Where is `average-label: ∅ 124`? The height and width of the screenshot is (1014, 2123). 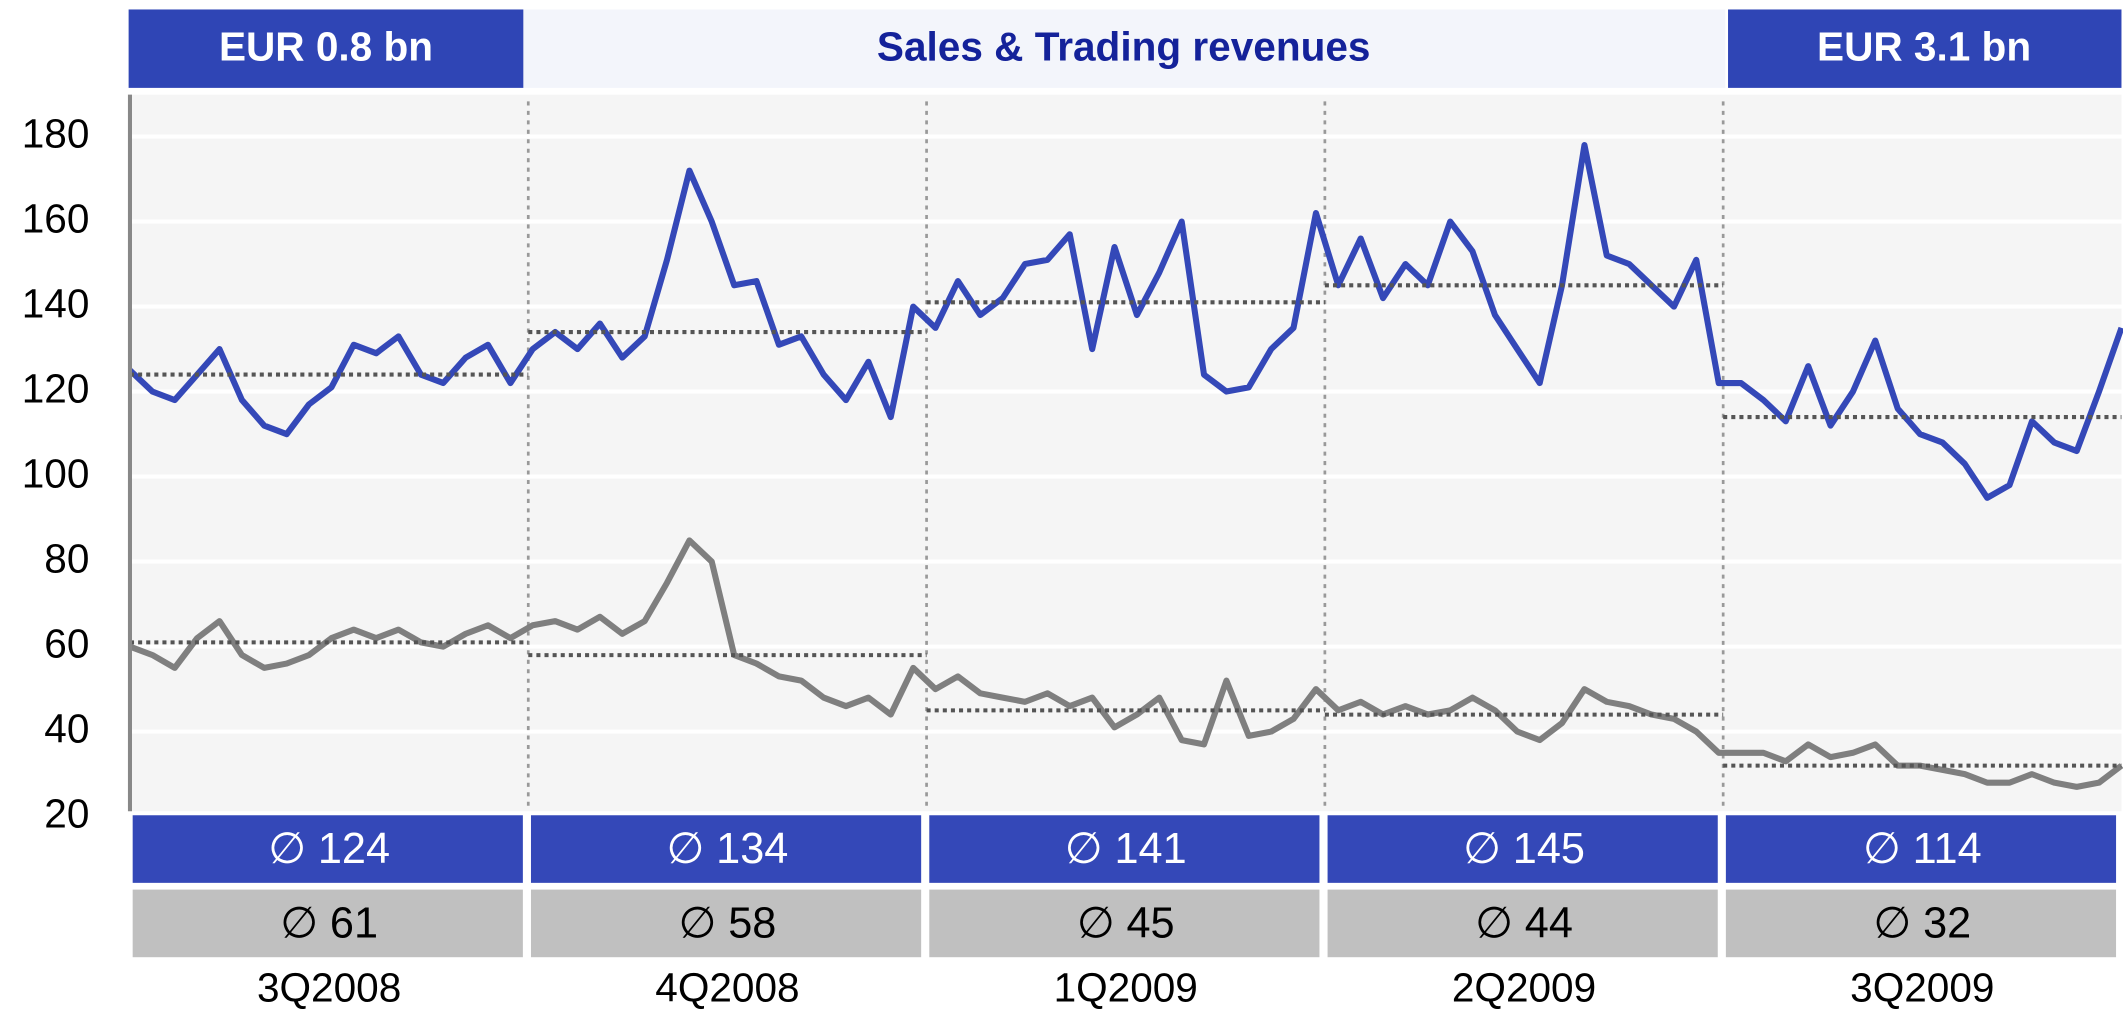
average-label: ∅ 124 is located at coordinates (329, 849).